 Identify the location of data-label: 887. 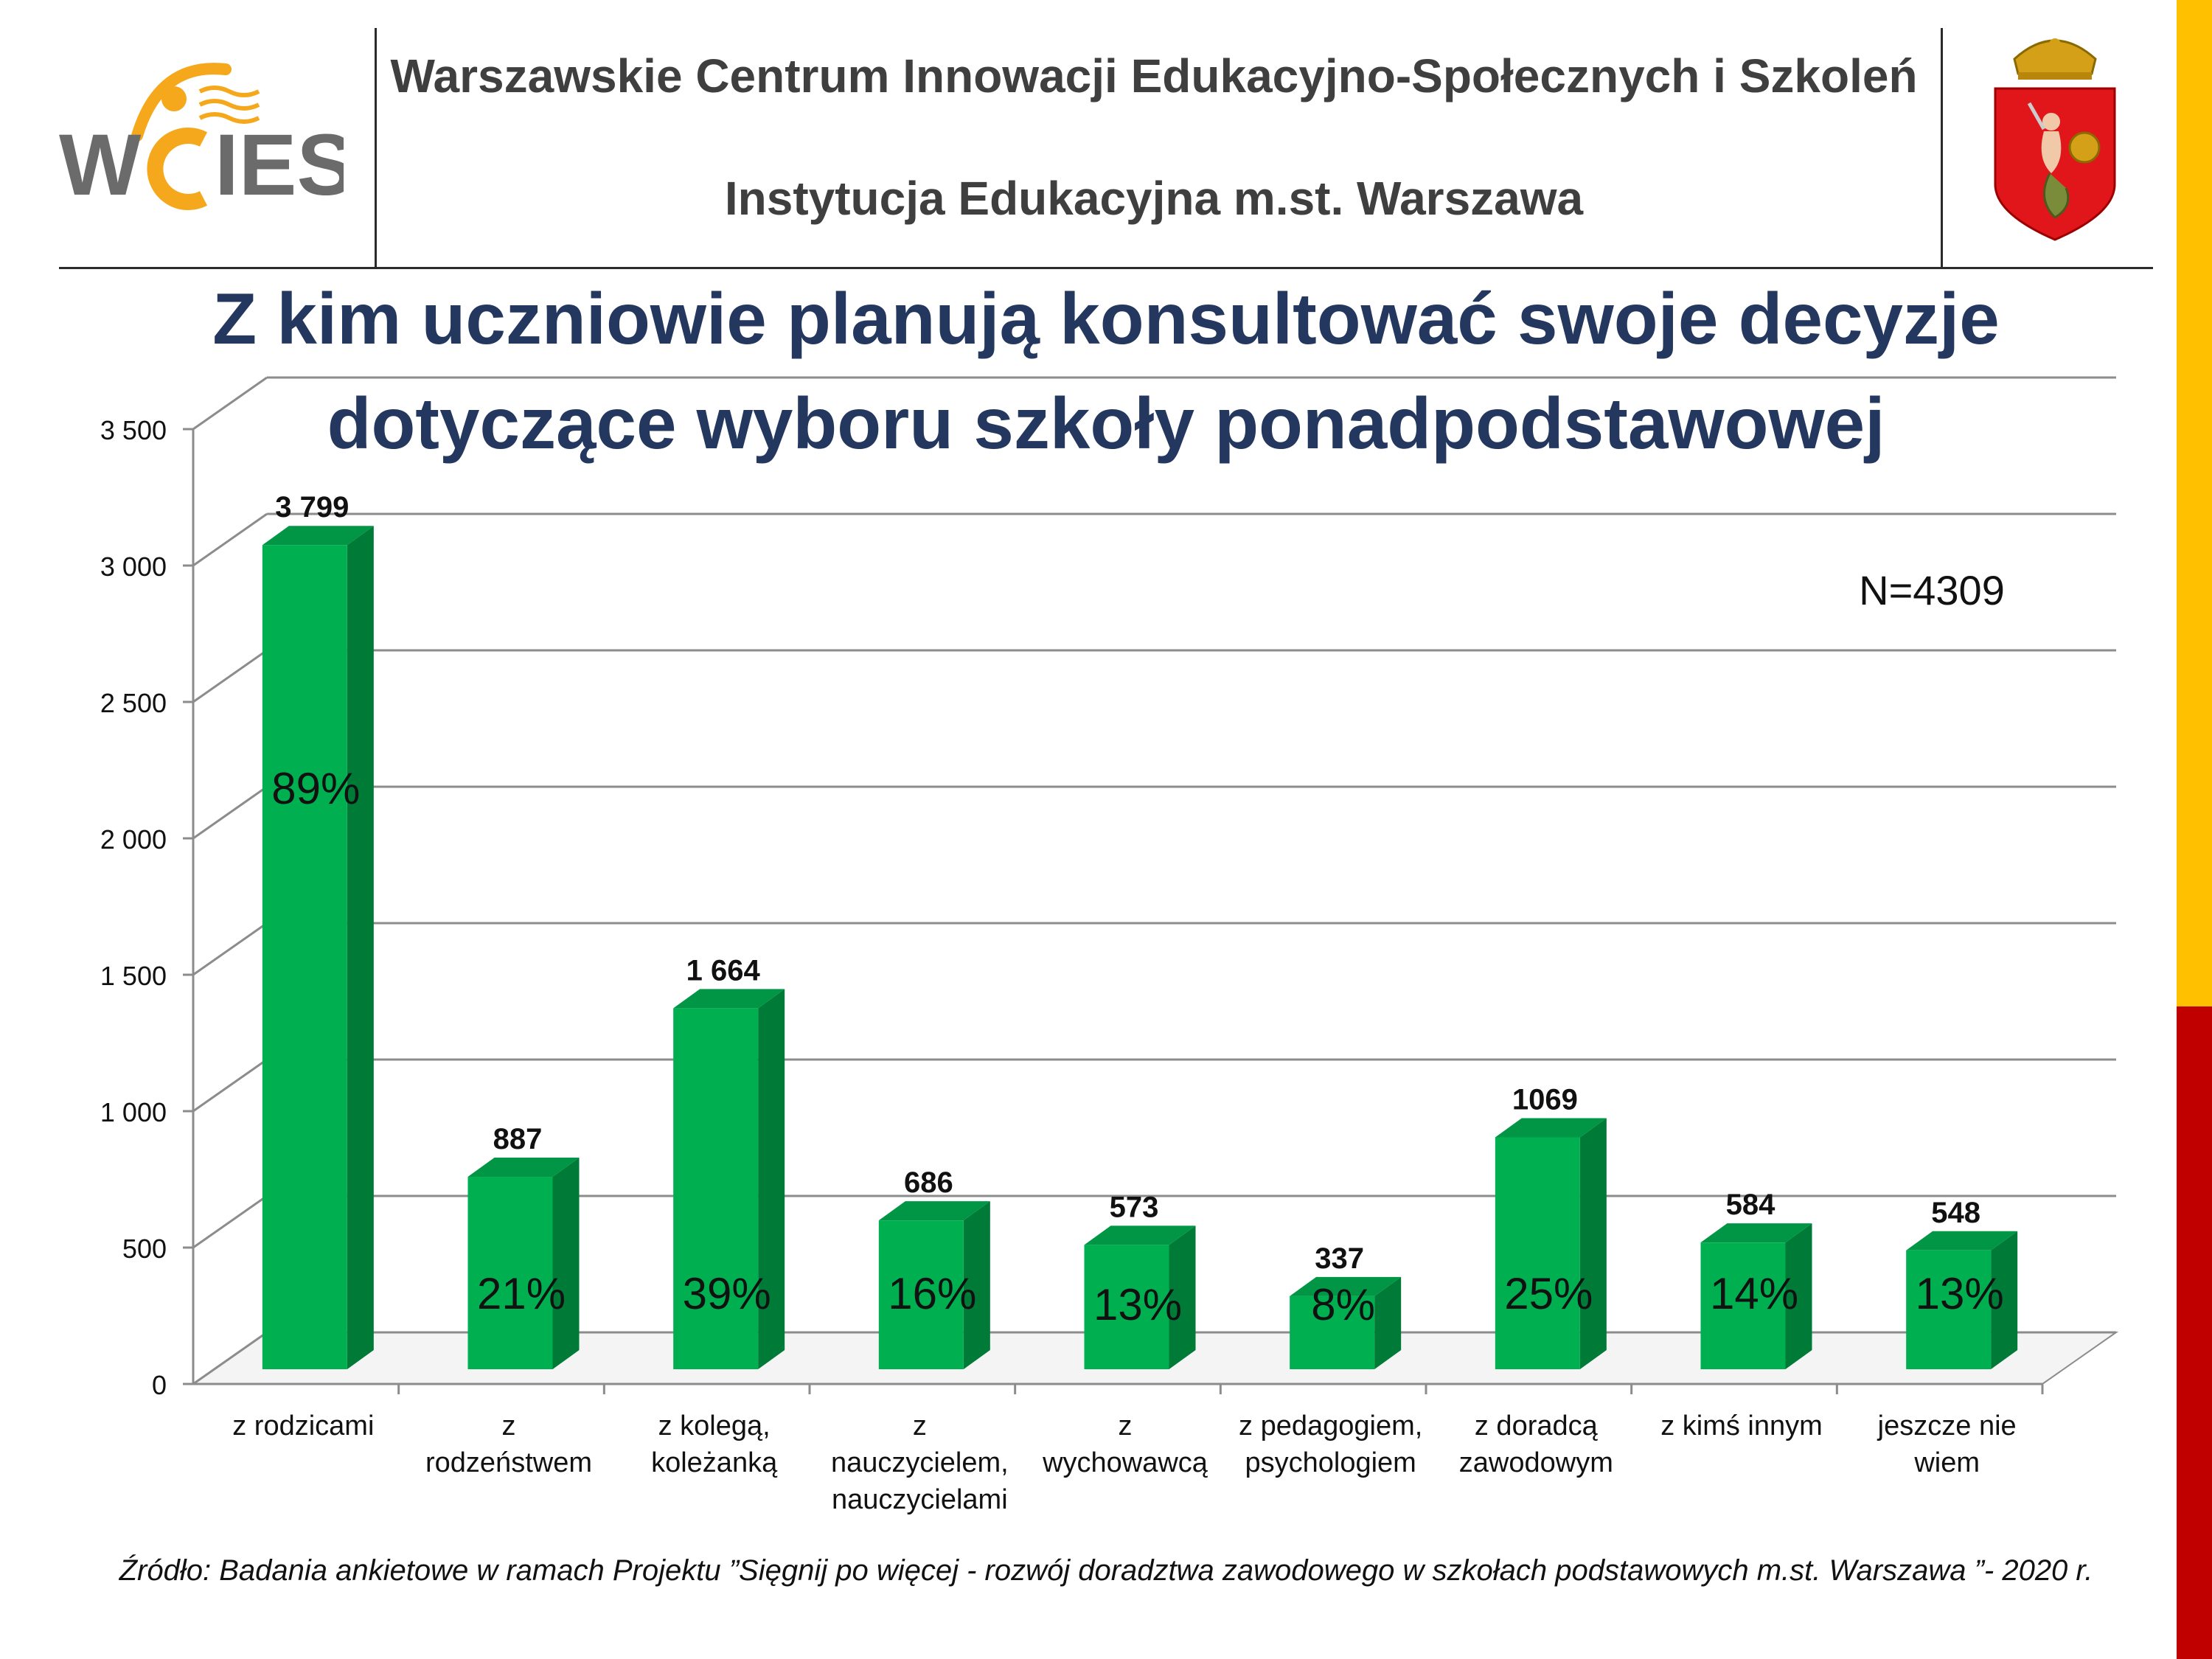
(518, 1139).